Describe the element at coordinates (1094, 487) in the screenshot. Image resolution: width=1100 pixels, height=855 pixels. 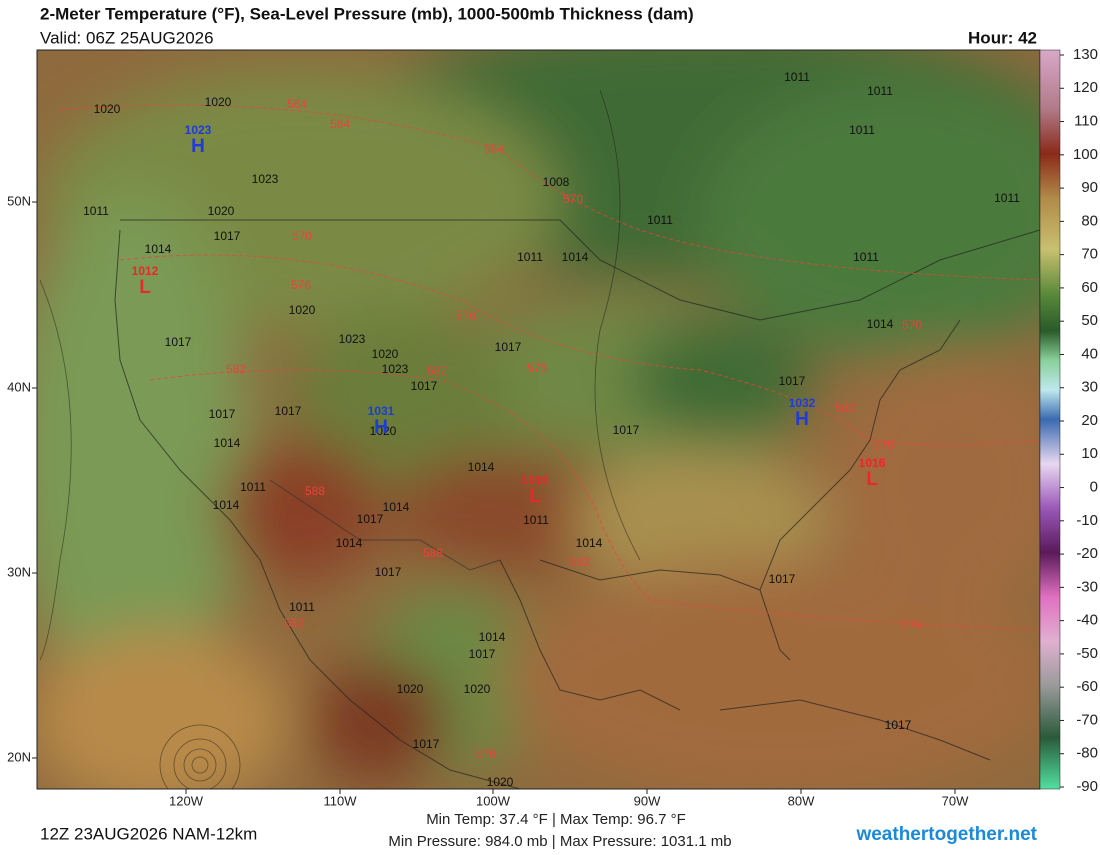
I see `colorbar-label: 0` at that location.